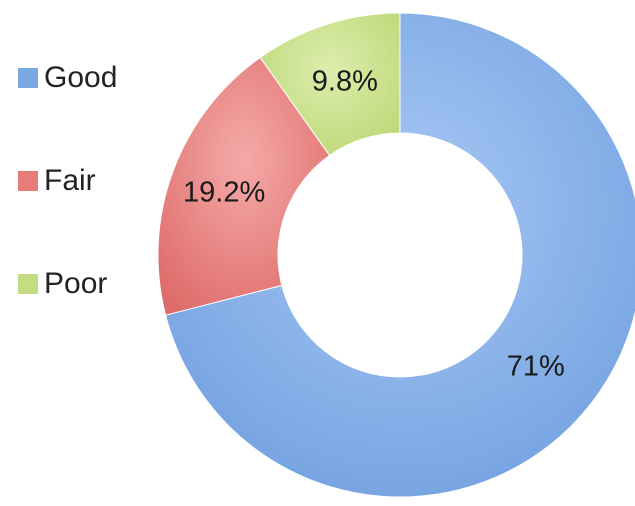 Image resolution: width=635 pixels, height=506 pixels. I want to click on legend-item-poor: Poor, so click(67, 284).